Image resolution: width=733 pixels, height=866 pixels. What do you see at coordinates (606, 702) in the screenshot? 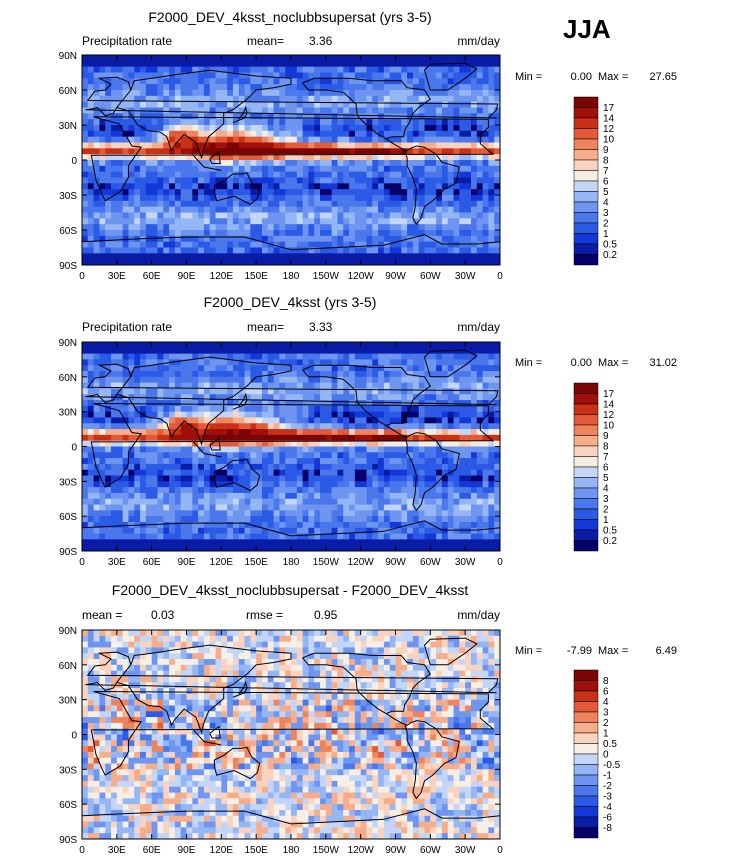
I see `colorbar-label: 4` at bounding box center [606, 702].